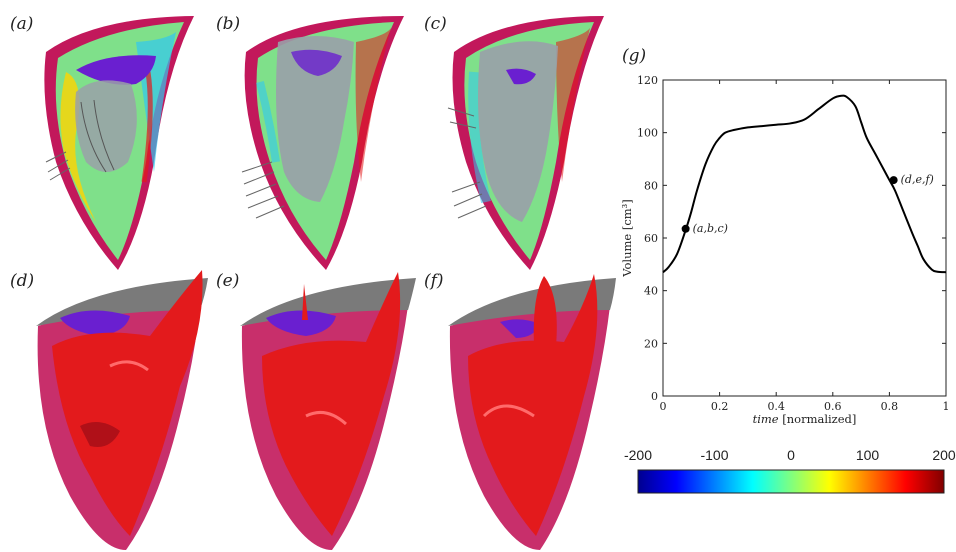  I want to click on y-tick-label: 80, so click(651, 185).